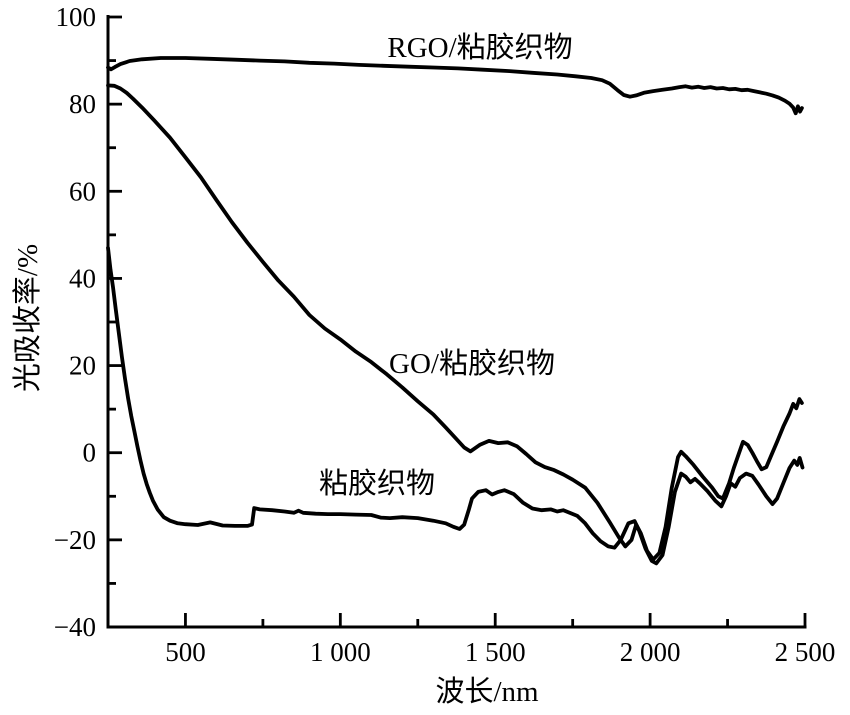 This screenshot has height=715, width=850. Describe the element at coordinates (805, 652) in the screenshot. I see `x-tick-label: 2 500` at that location.